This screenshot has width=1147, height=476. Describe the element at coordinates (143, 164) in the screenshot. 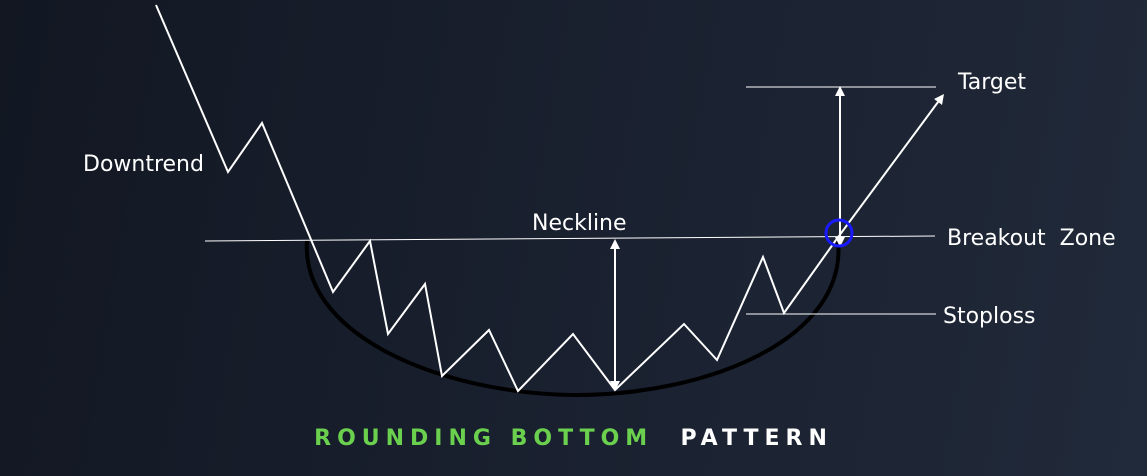

I see `downtrend-label: Downtrend` at that location.